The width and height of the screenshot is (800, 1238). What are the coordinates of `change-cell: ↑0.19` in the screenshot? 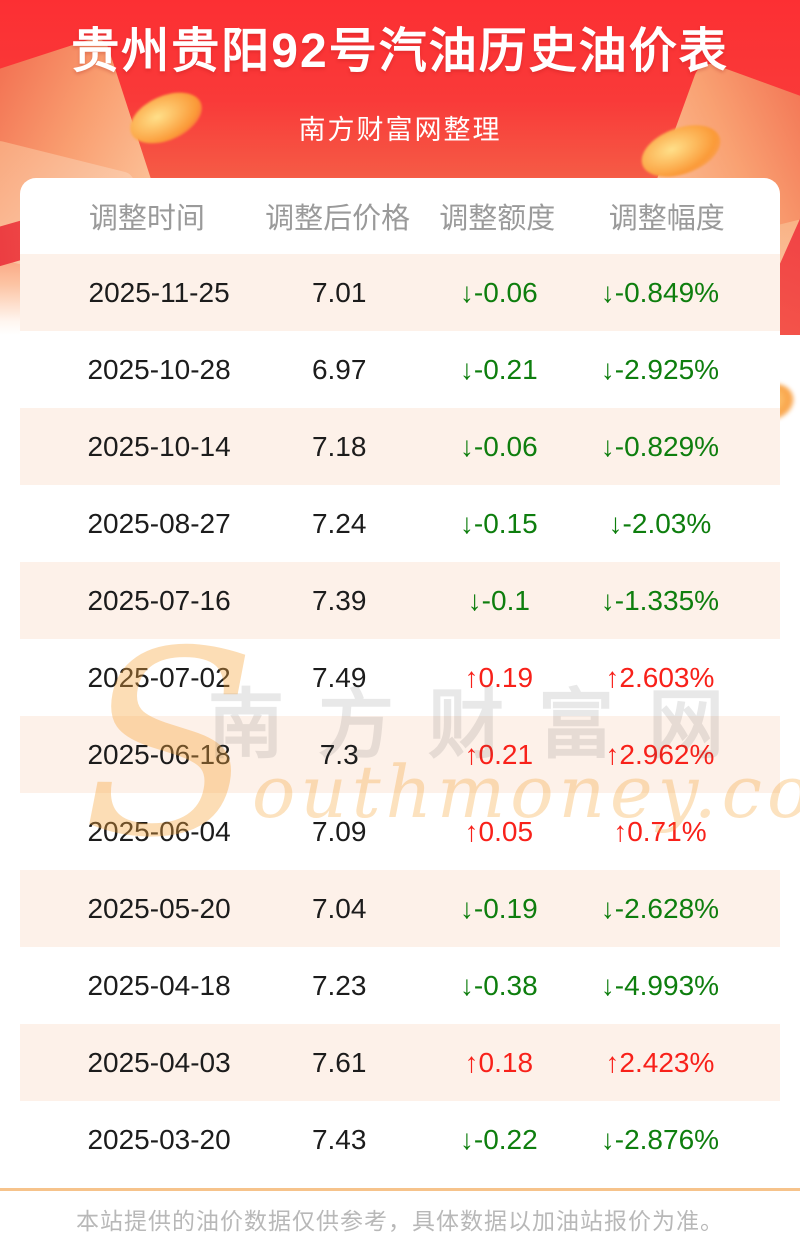 It's located at (499, 677).